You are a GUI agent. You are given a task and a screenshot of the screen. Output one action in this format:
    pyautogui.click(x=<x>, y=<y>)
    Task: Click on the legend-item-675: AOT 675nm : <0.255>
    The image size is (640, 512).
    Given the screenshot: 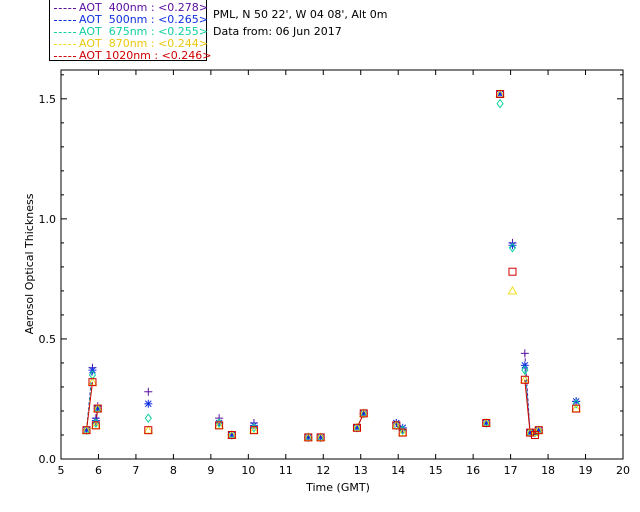 What is the action you would take?
    pyautogui.click(x=131, y=32)
    